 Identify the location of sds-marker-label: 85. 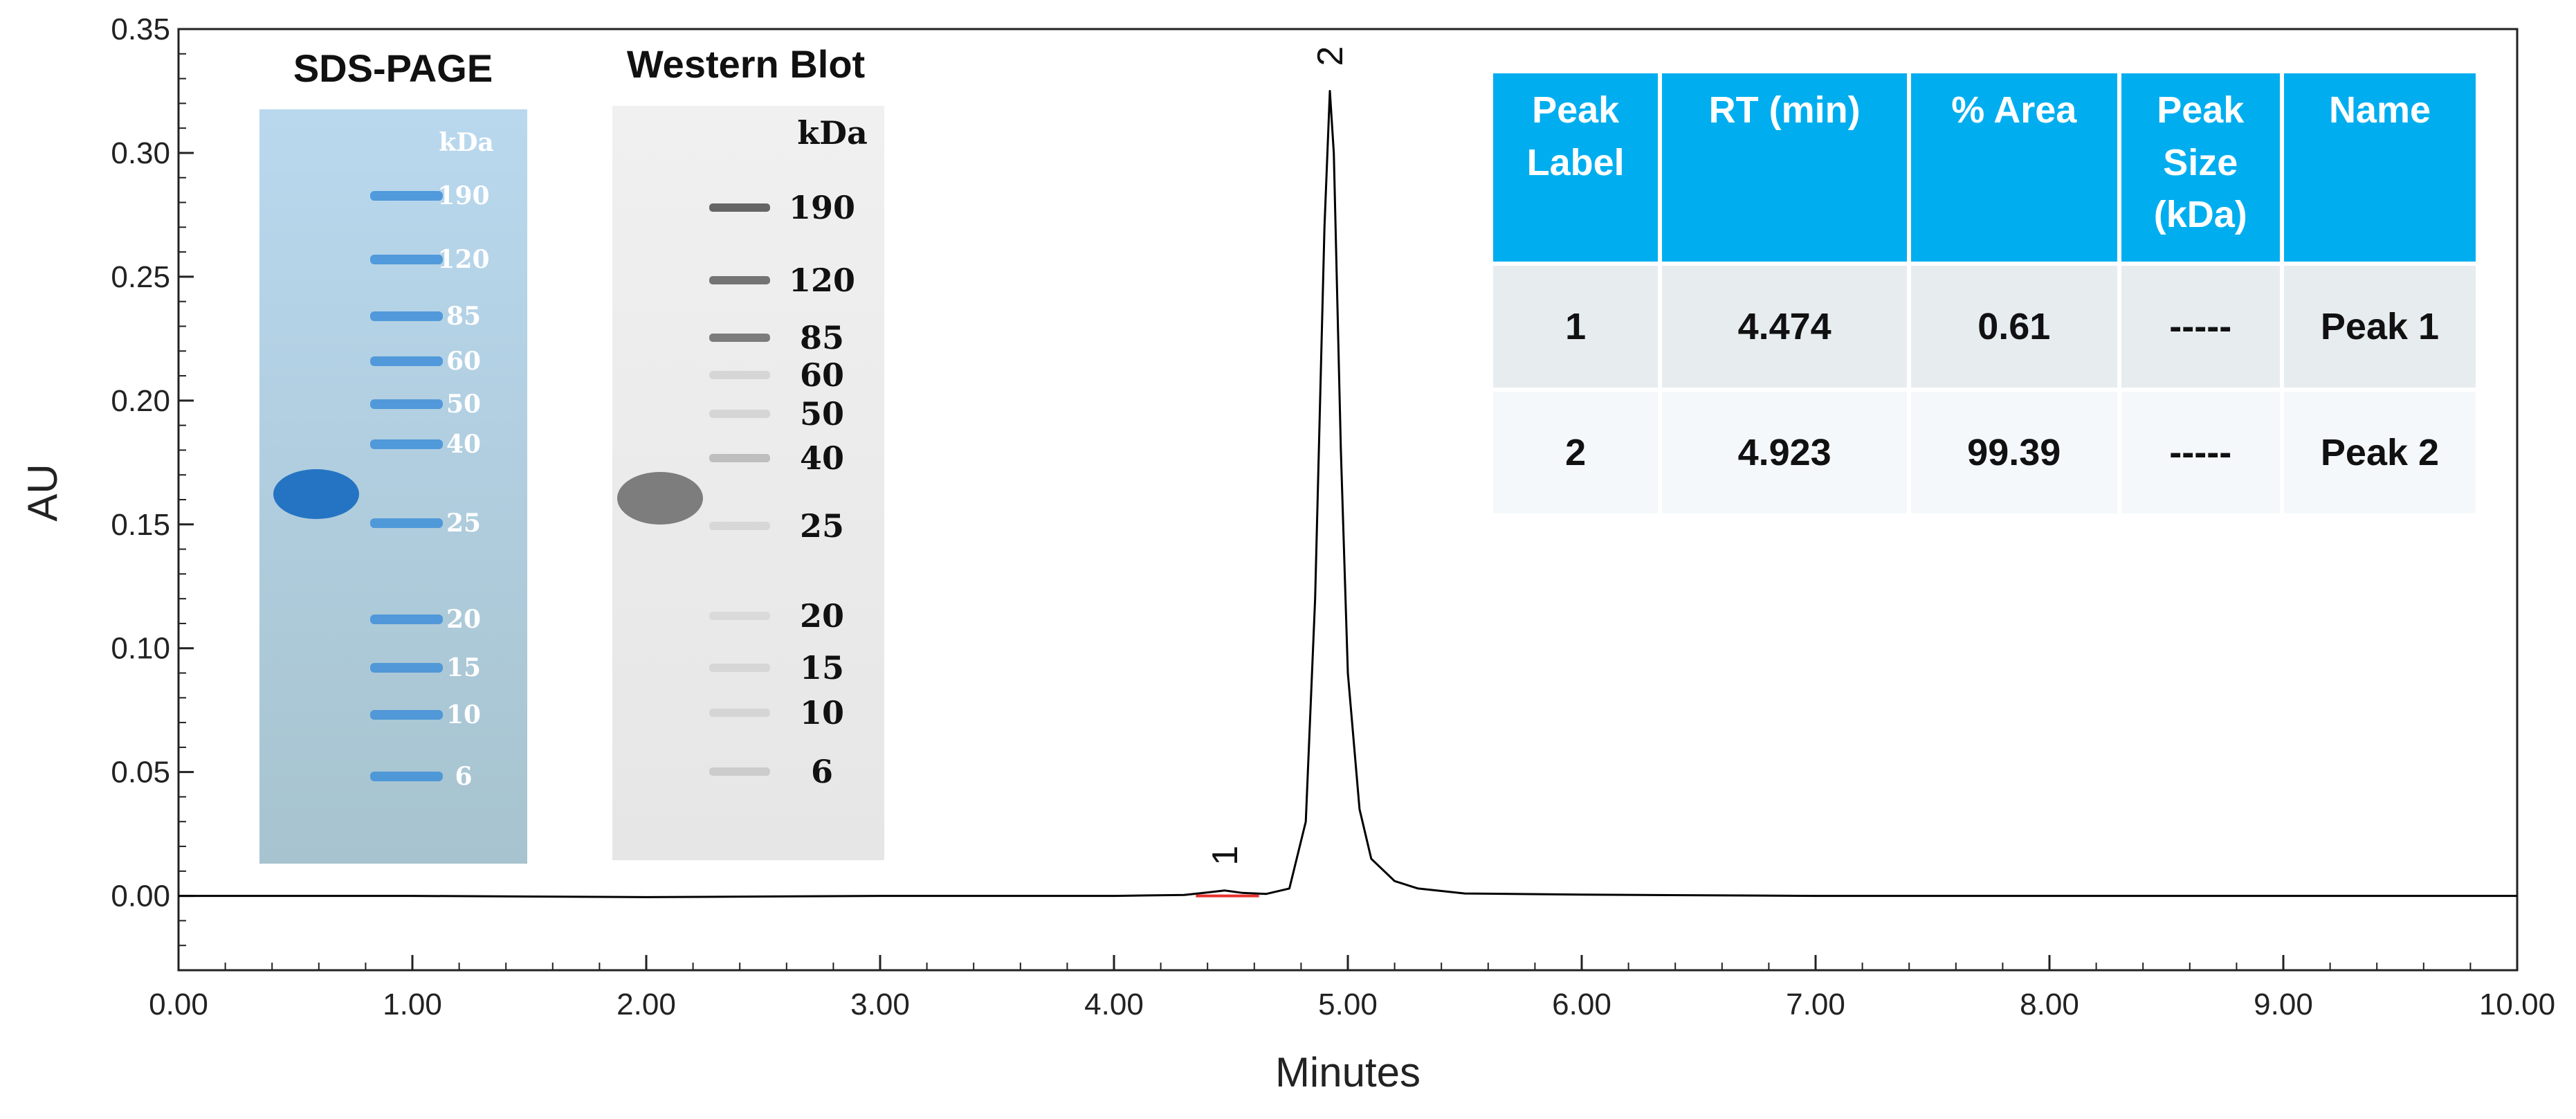
(463, 316).